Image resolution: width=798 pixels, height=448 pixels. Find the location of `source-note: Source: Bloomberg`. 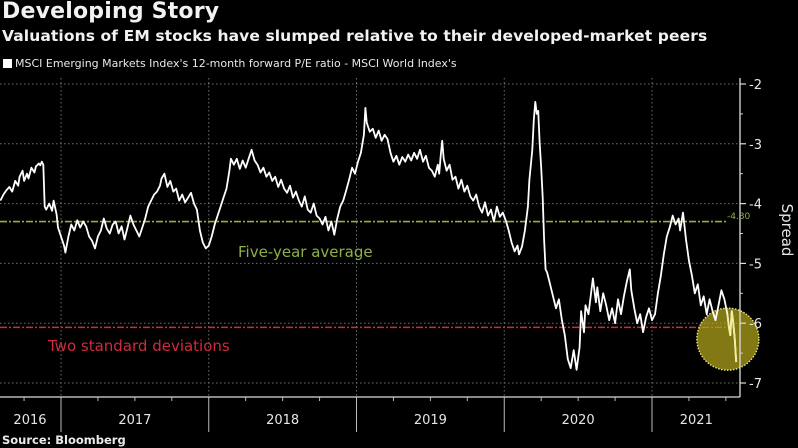

source-note: Source: Bloomberg is located at coordinates (64, 440).